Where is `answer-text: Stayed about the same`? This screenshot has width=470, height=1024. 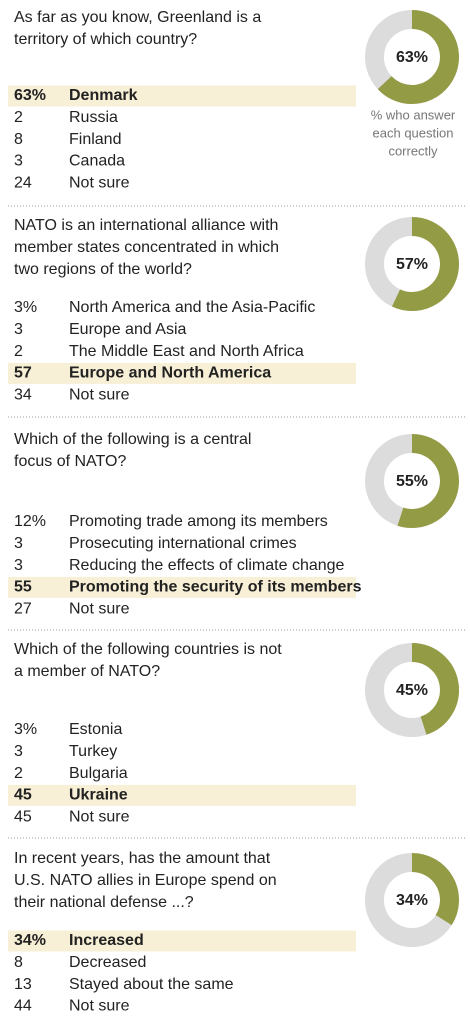 answer-text: Stayed about the same is located at coordinates (151, 984).